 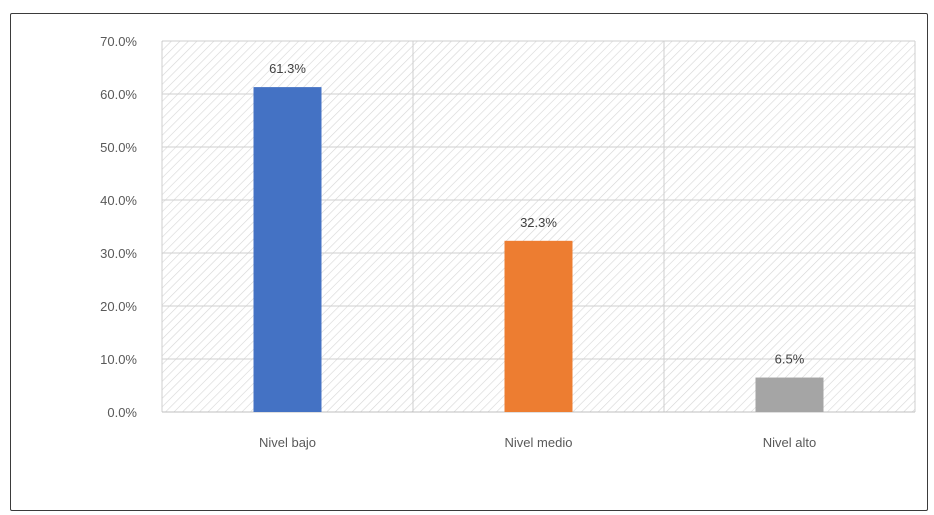 I want to click on y-tick-label: 40.0%, so click(x=118, y=200).